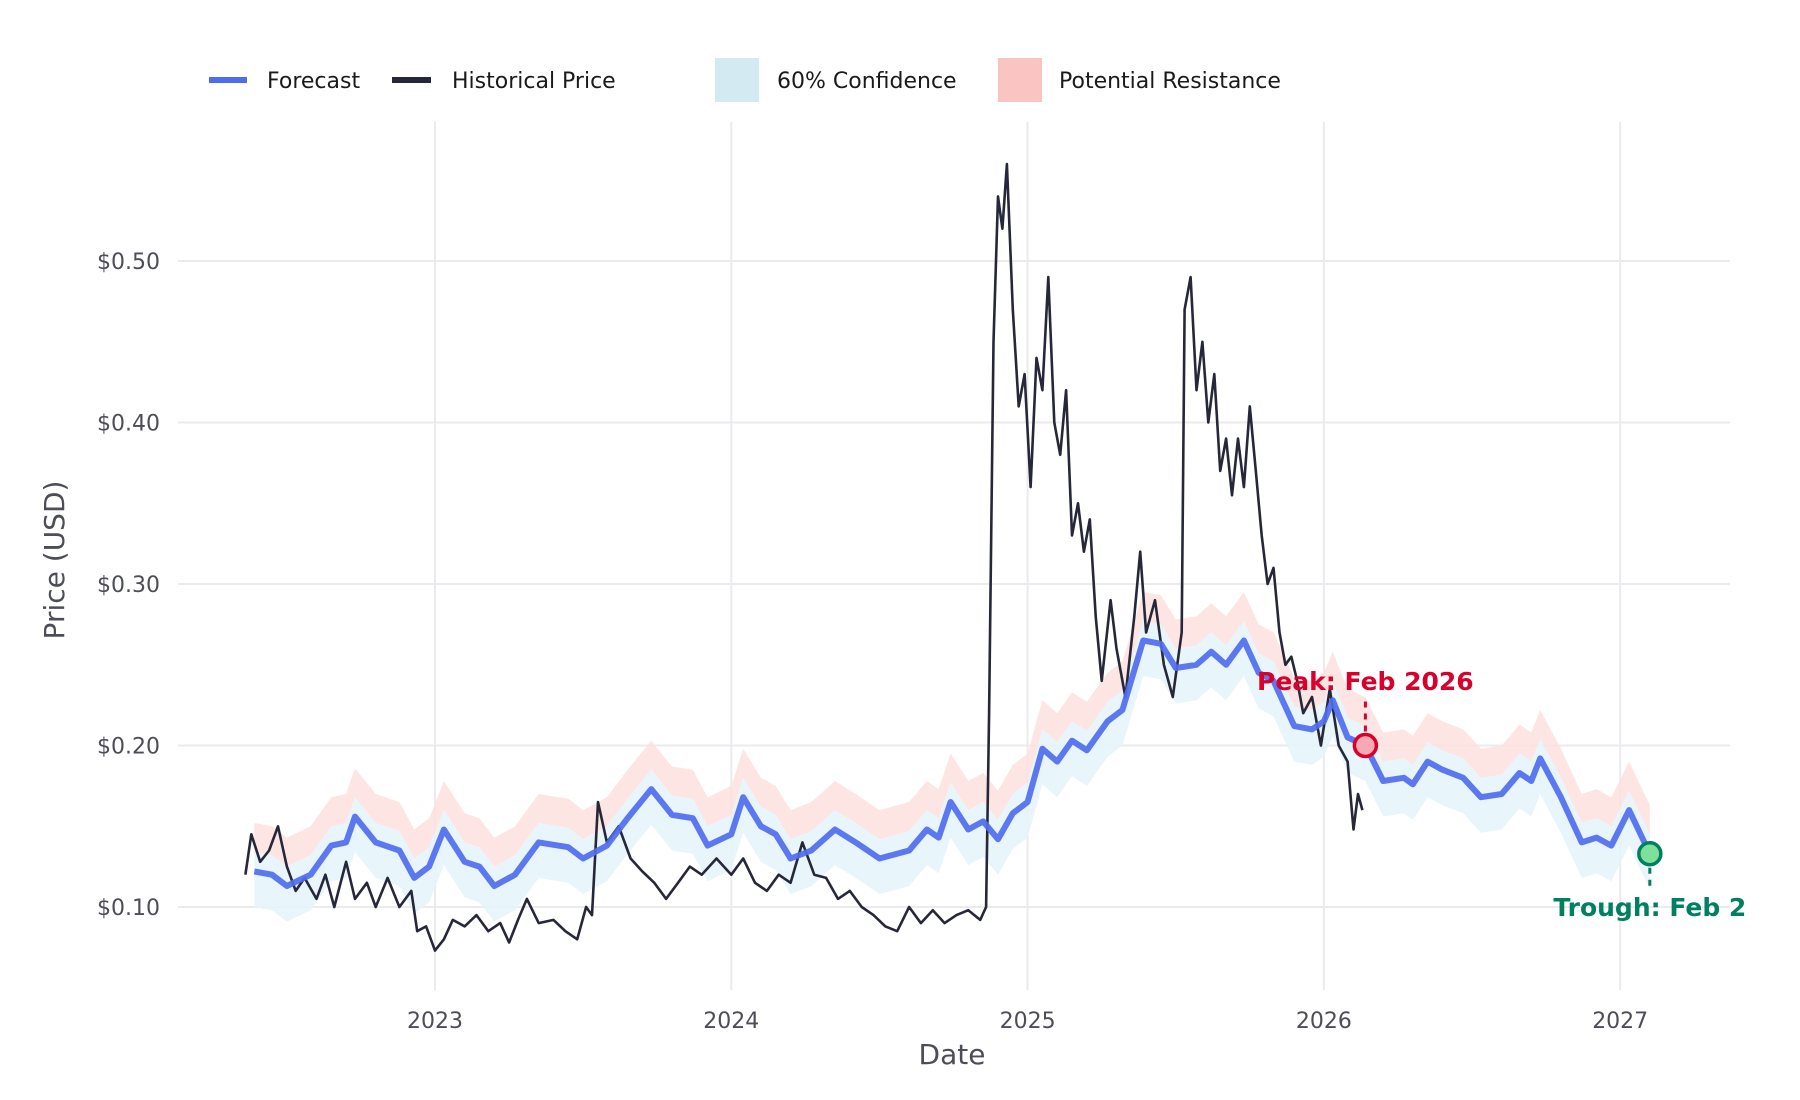 Image resolution: width=1800 pixels, height=1100 pixels. Describe the element at coordinates (952, 1054) in the screenshot. I see `x-axis-title: Date` at that location.